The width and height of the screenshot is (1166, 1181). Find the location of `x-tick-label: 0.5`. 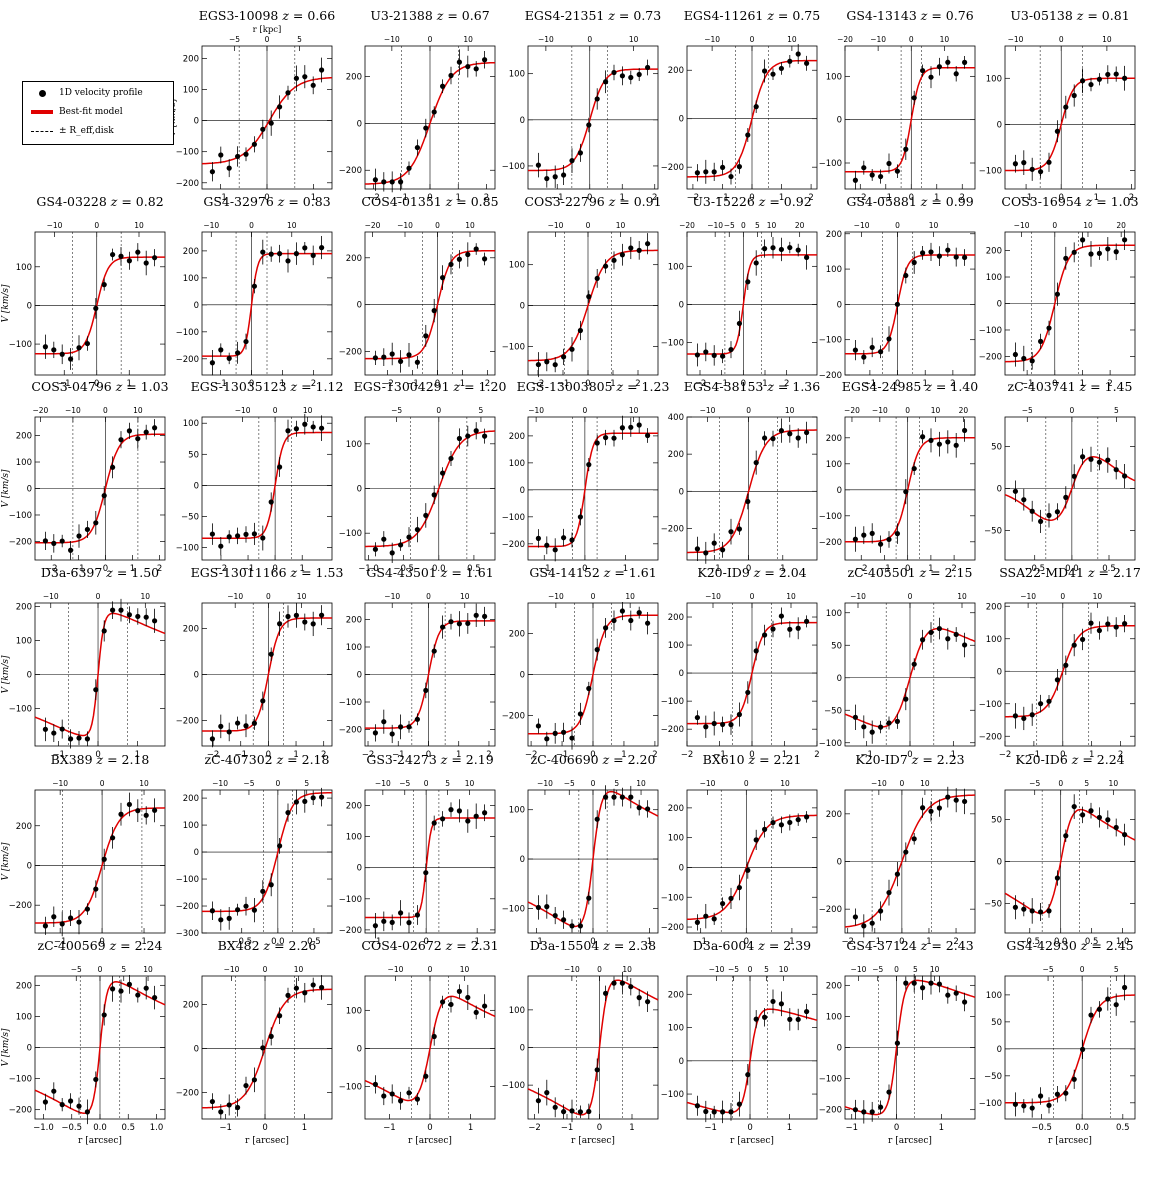

x-tick-label: 0.5 is located at coordinates (128, 1128).